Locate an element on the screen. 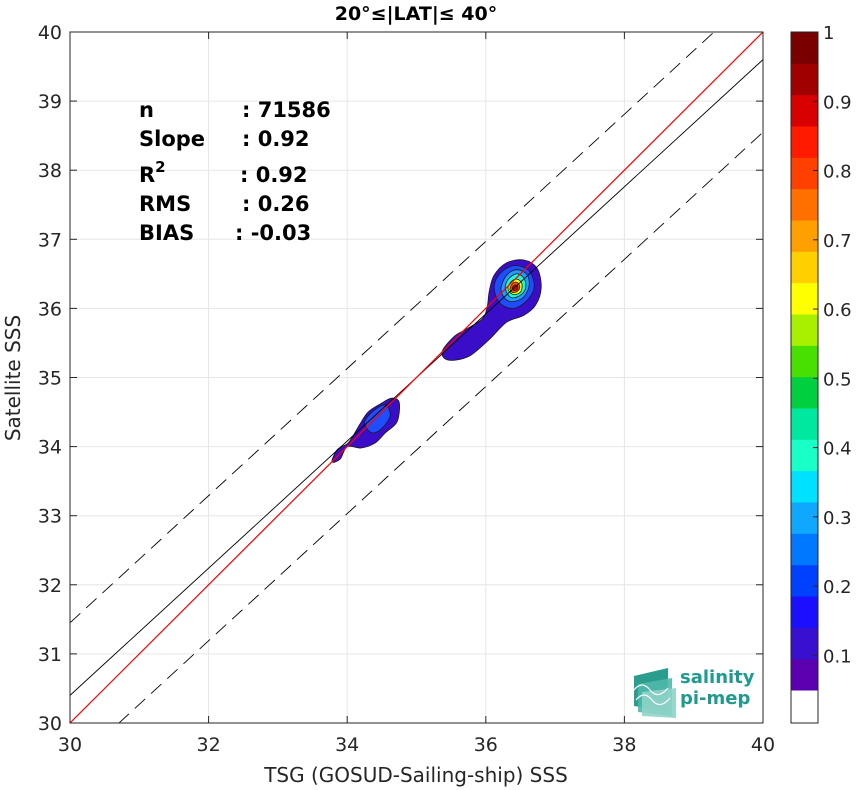 Image resolution: width=858 pixels, height=790 pixels. colorbar-tick-label: 1 is located at coordinates (828, 33).